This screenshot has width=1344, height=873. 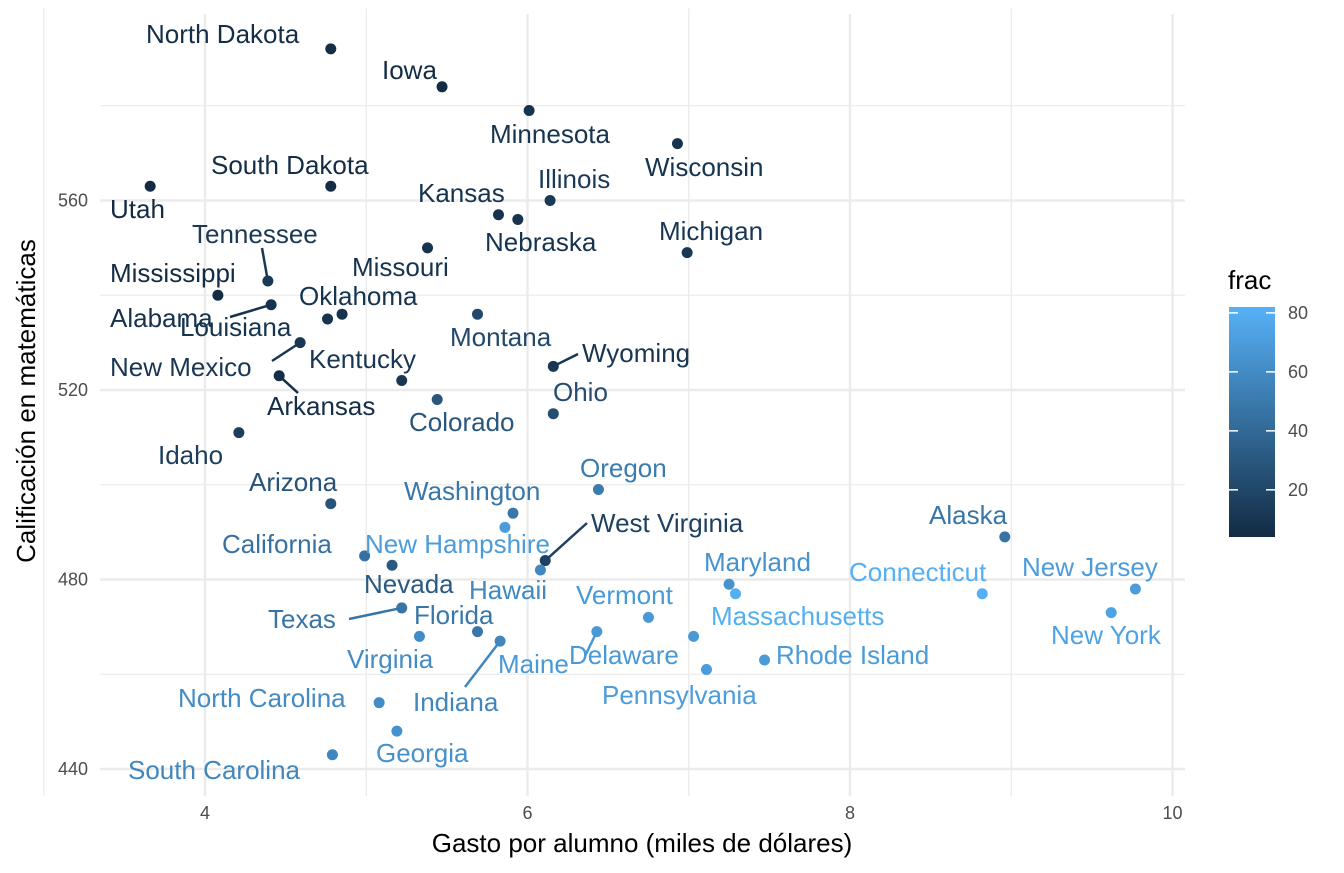 I want to click on point-washington, so click(x=513, y=513).